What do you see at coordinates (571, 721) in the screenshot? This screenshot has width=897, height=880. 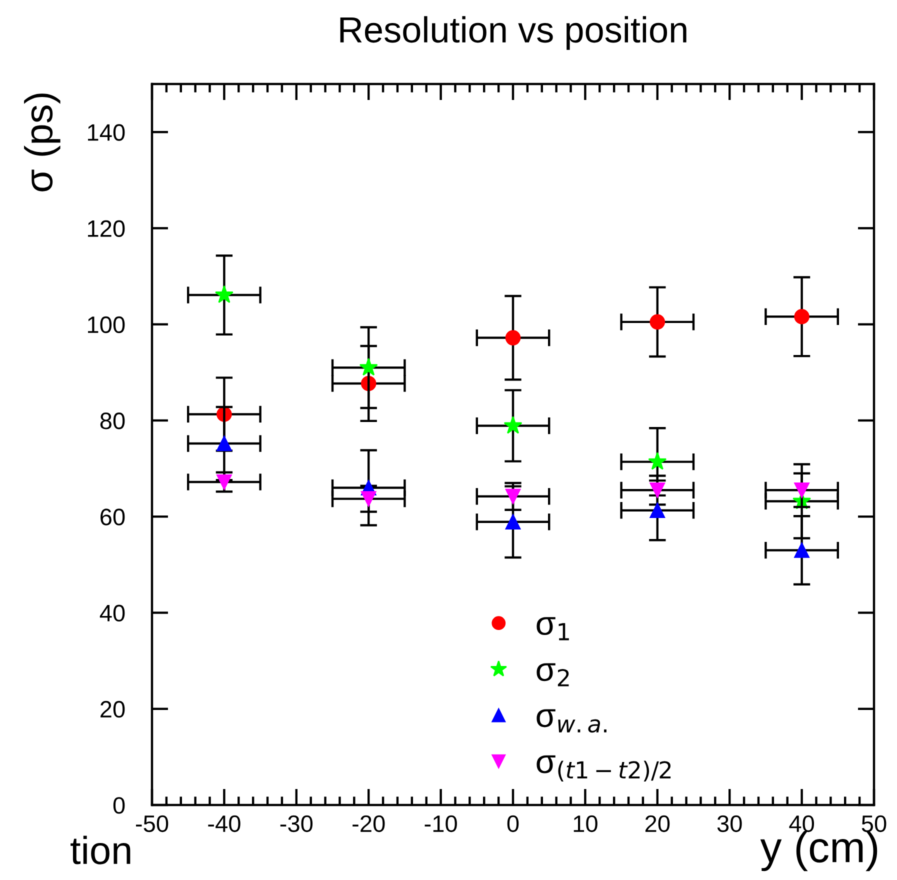 I see `legend-label: σ$_{w.a.}$` at bounding box center [571, 721].